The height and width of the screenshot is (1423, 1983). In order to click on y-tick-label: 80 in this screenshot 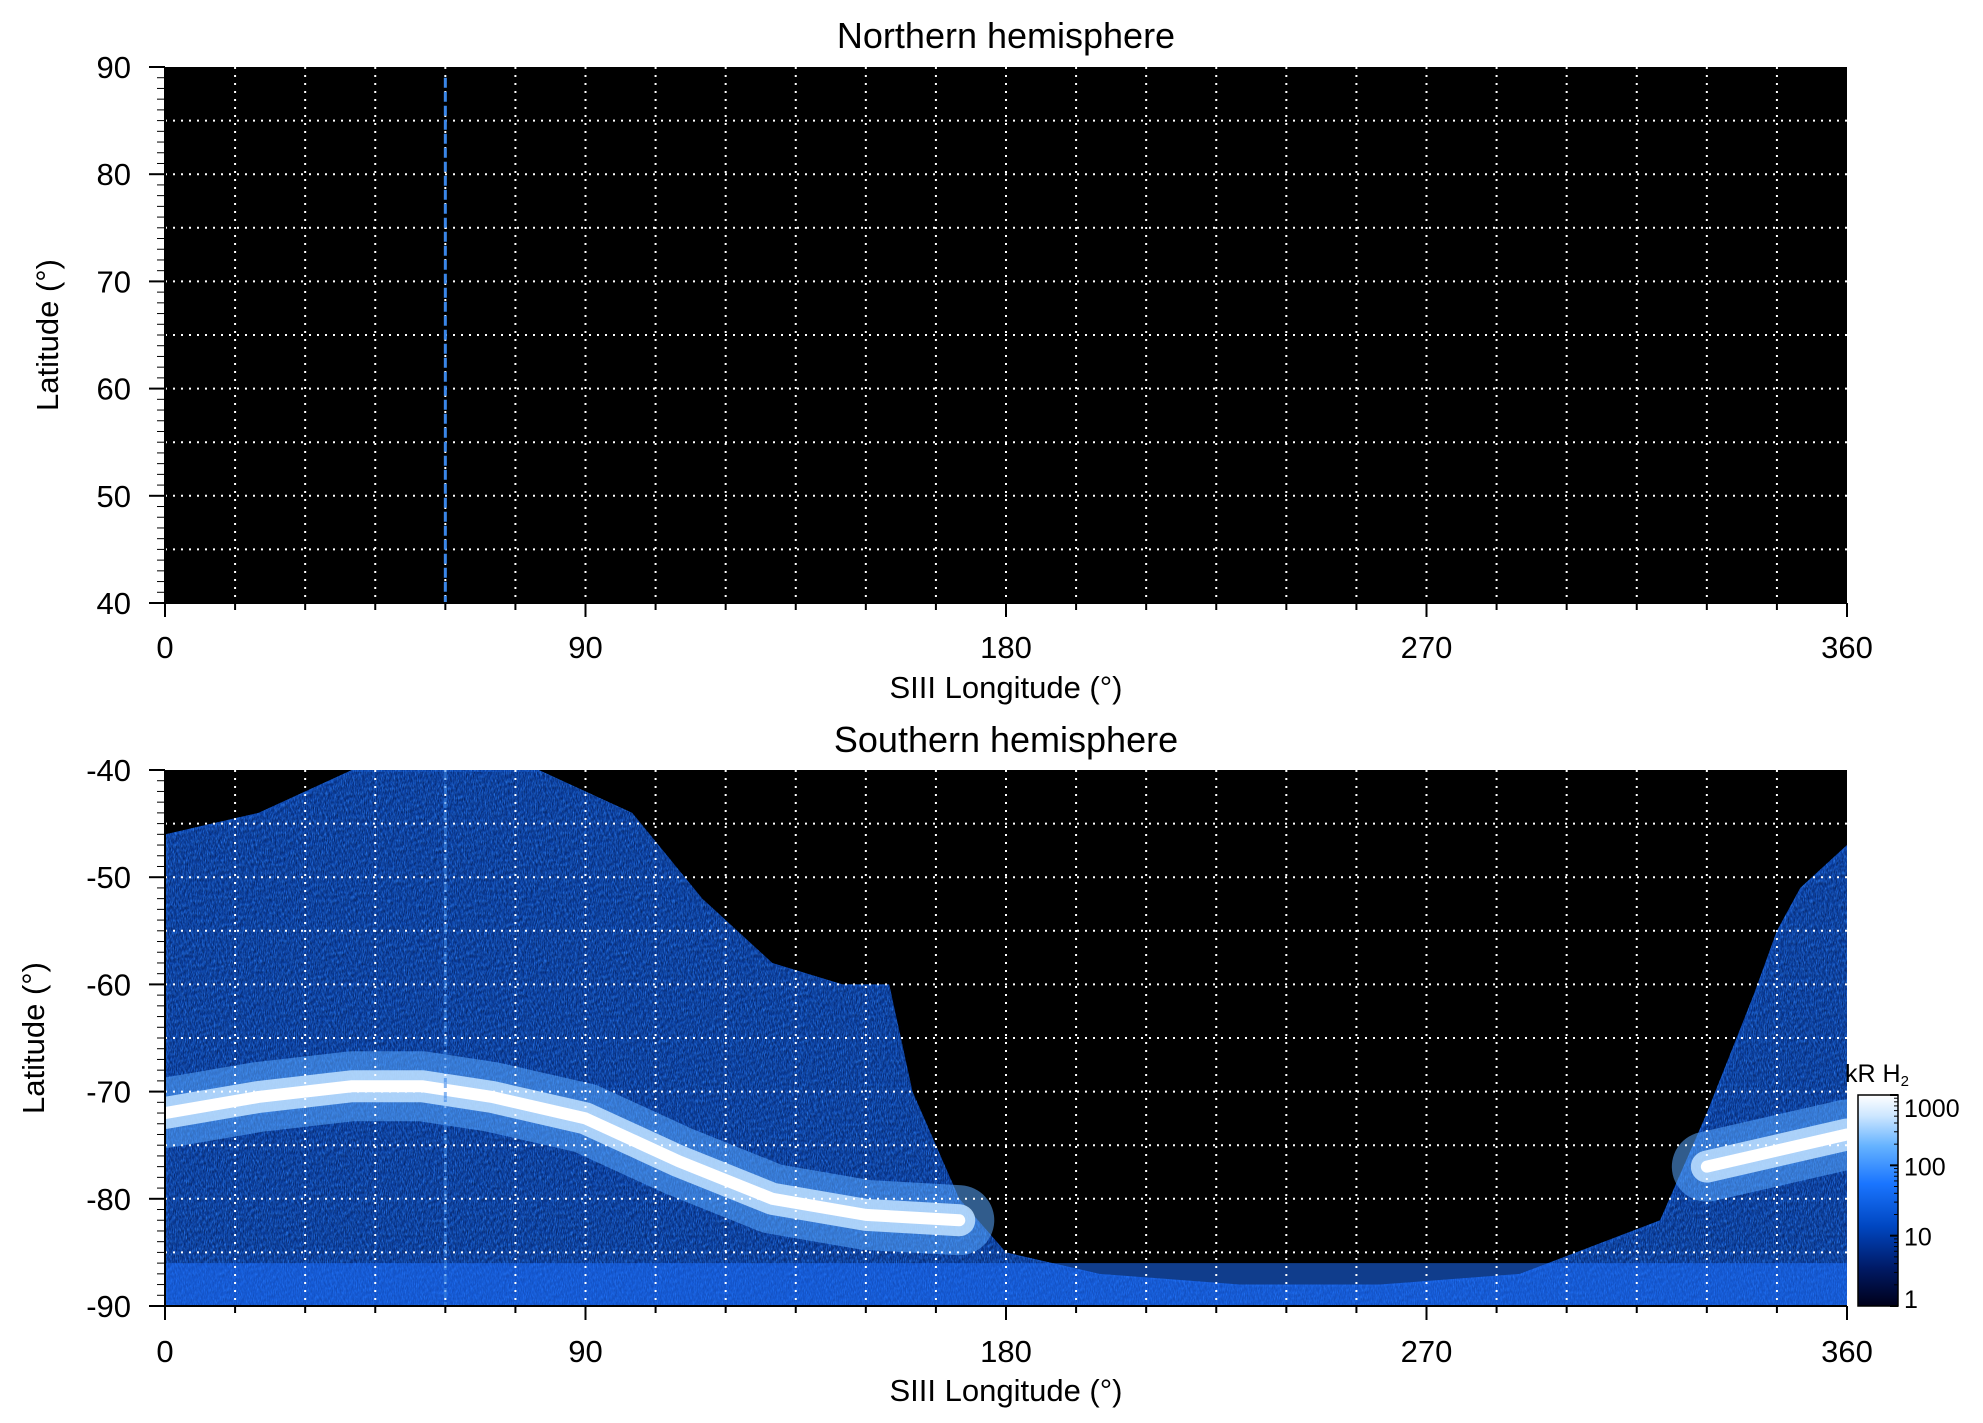, I will do `click(114, 174)`.